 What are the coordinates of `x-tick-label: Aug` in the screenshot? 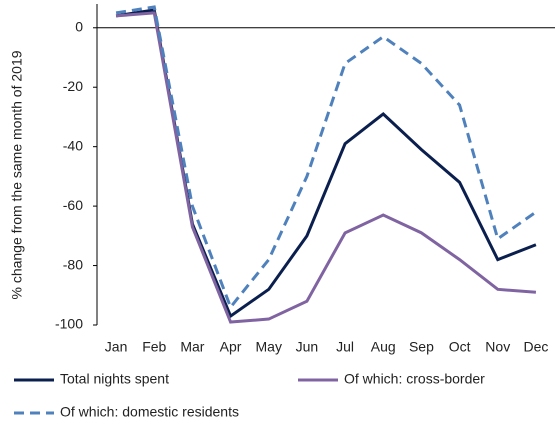 It's located at (383, 347).